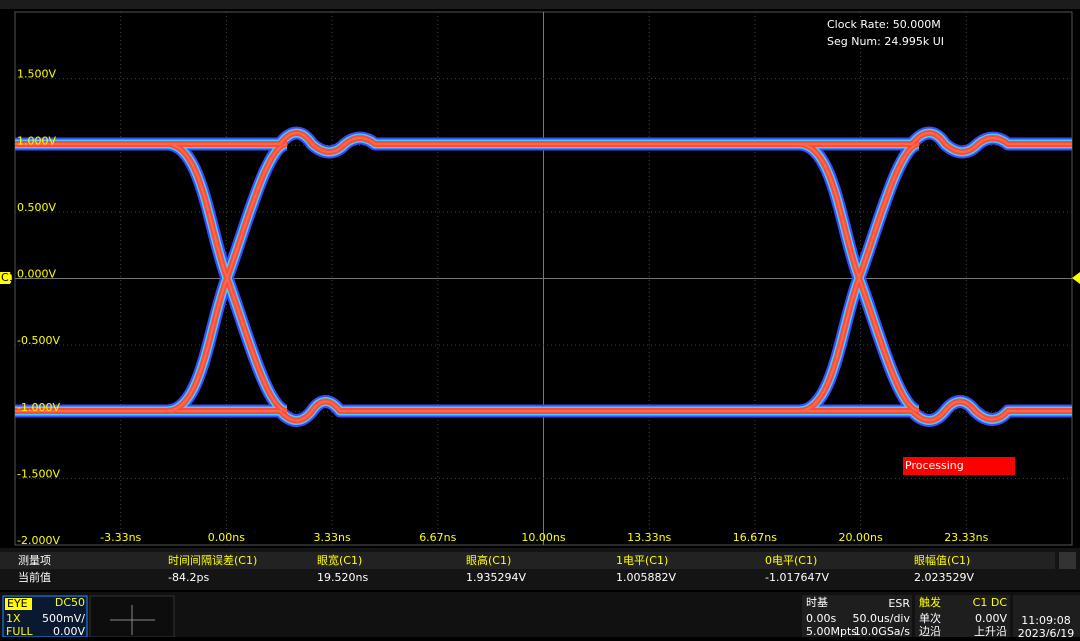  Describe the element at coordinates (543, 537) in the screenshot. I see `label: 10.00ns` at that location.